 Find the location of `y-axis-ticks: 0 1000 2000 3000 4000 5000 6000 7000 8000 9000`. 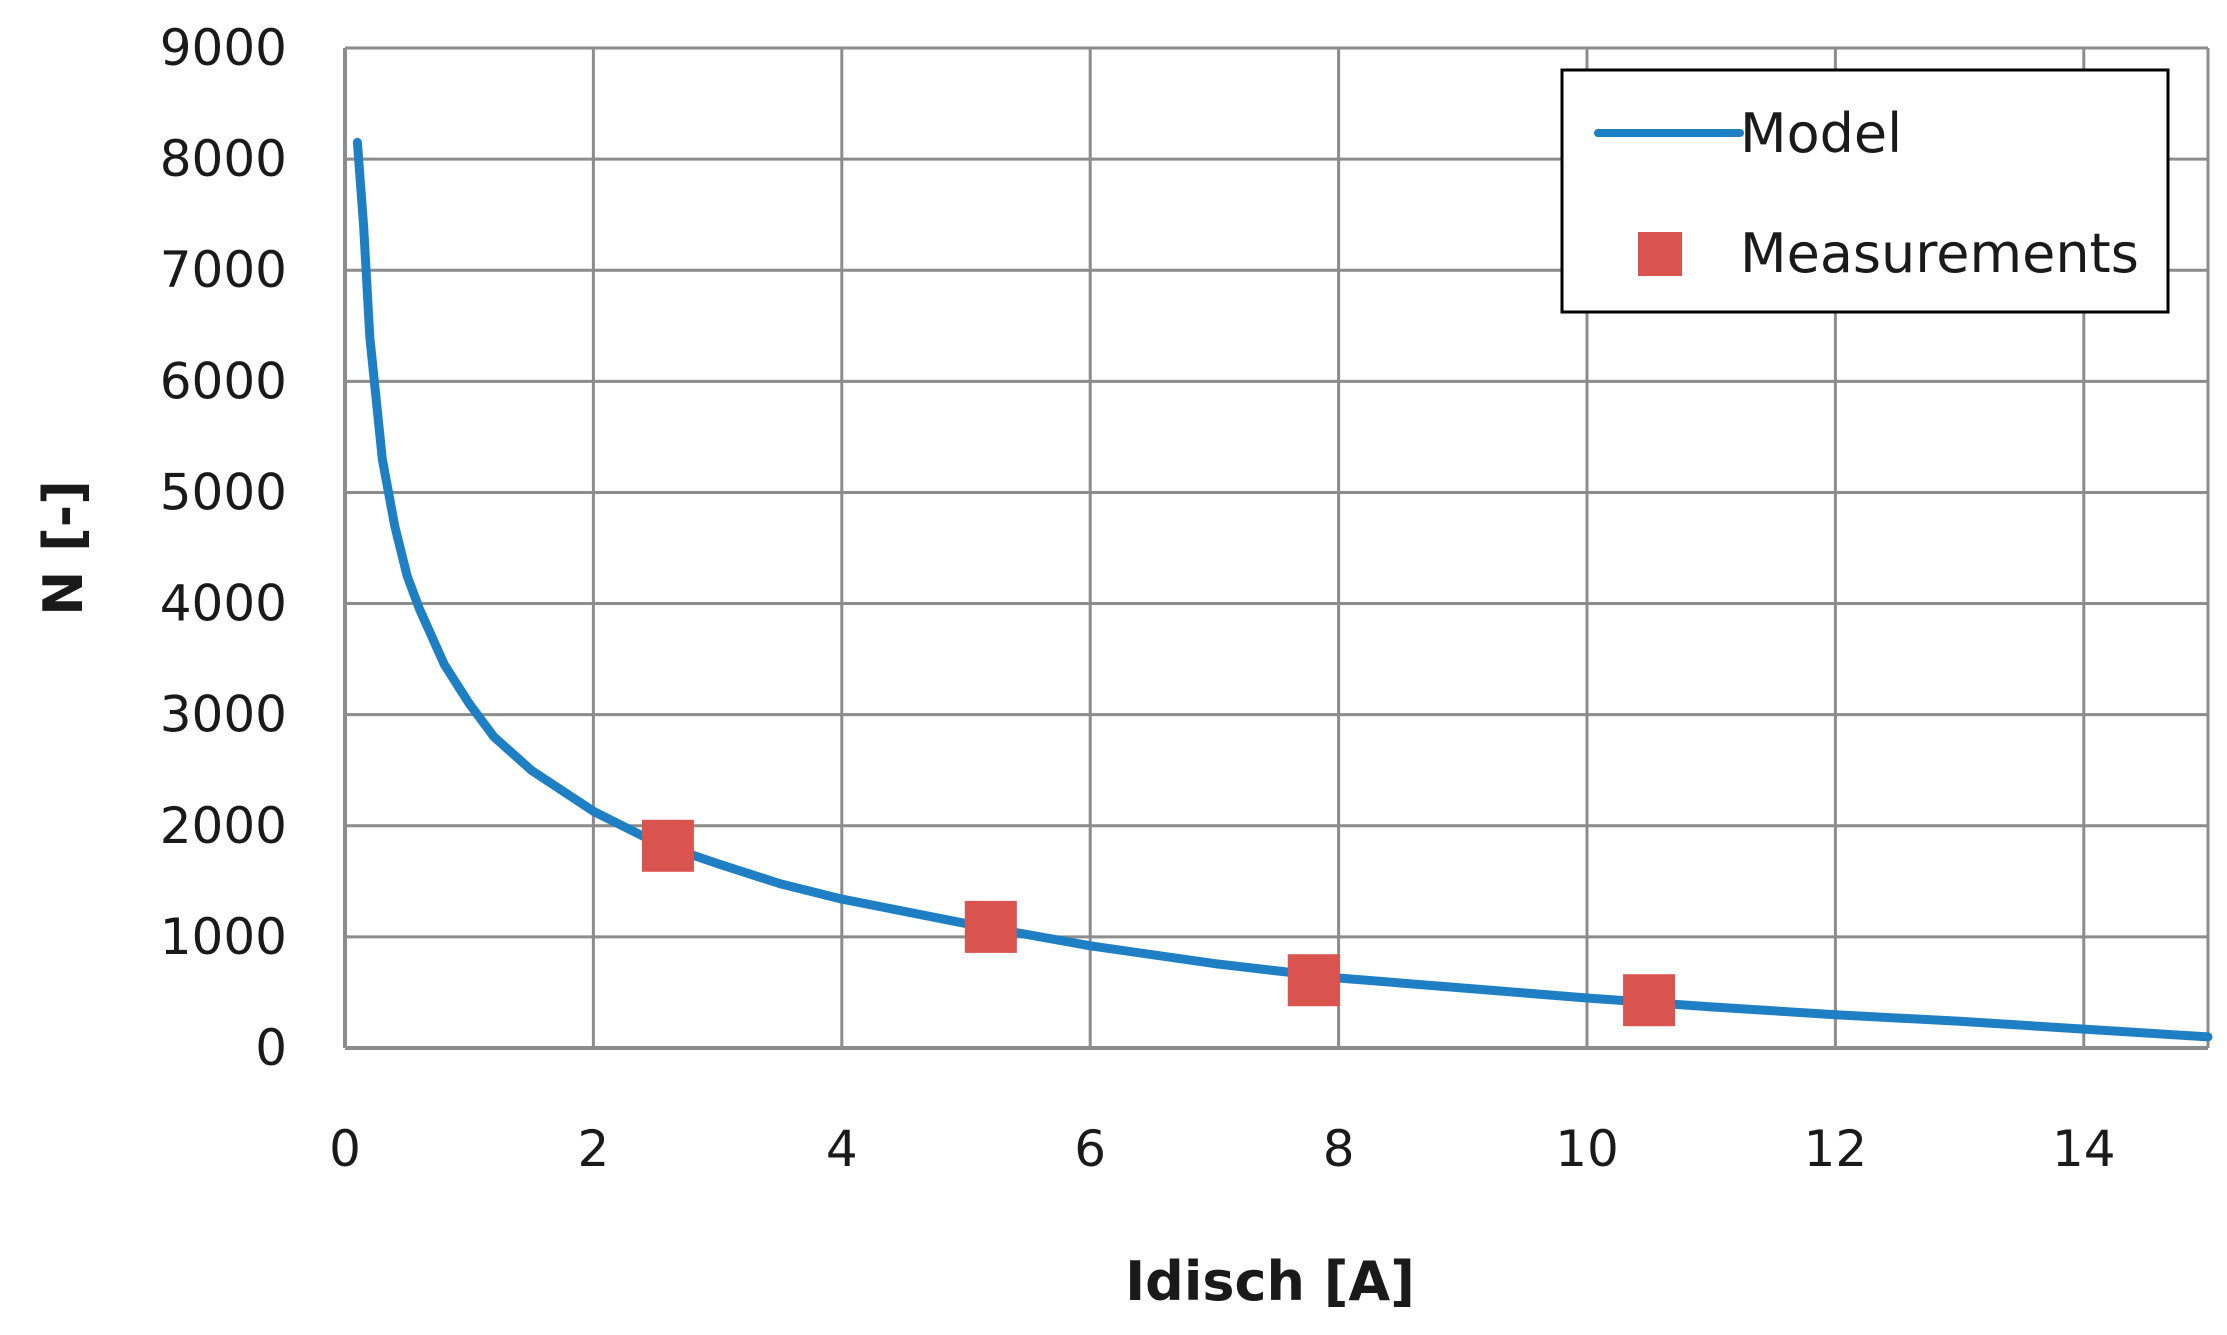

y-axis-ticks: 0 1000 2000 3000 4000 5000 6000 7000 8000 9000 is located at coordinates (223, 548).